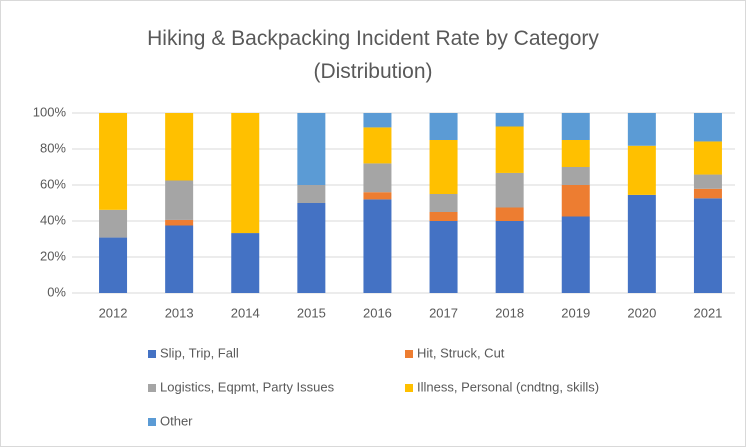 Image resolution: width=746 pixels, height=447 pixels. What do you see at coordinates (575, 312) in the screenshot?
I see `x-tick-label: 2019` at bounding box center [575, 312].